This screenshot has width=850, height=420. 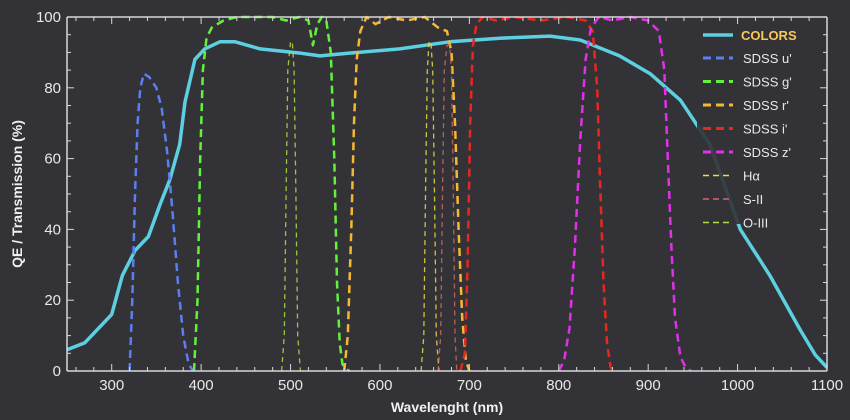 What do you see at coordinates (48, 17) in the screenshot?
I see `y-tick-label: 100` at bounding box center [48, 17].